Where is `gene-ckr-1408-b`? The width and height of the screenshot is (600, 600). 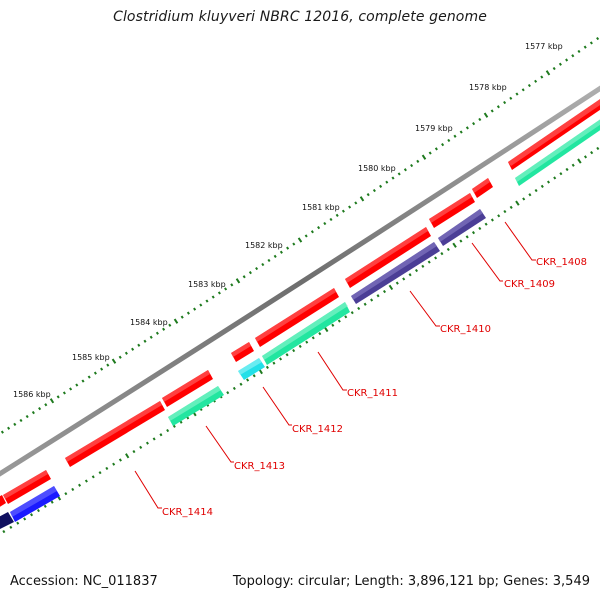
gene-ckr-1408-b is located at coordinates (557, 151).